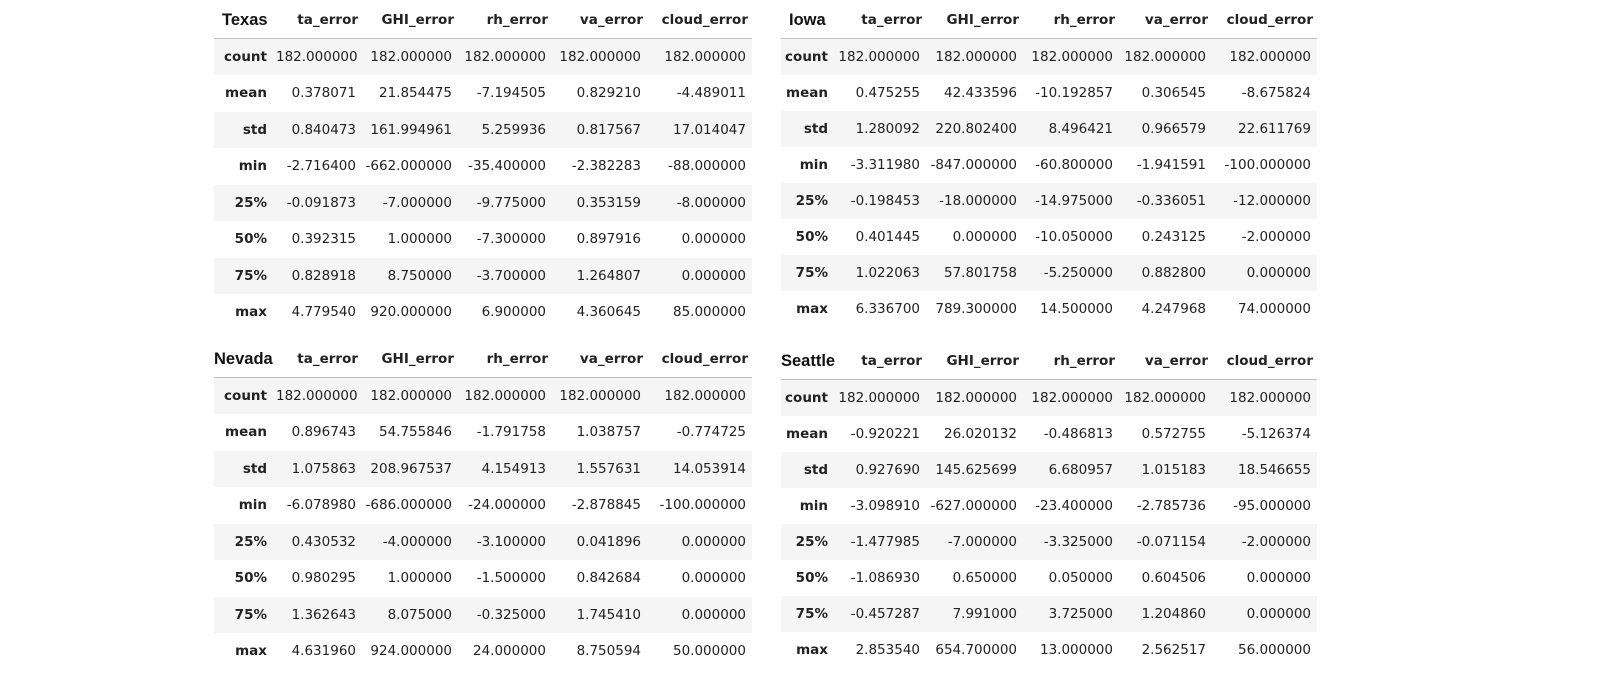 Image resolution: width=1607 pixels, height=690 pixels. I want to click on table-cell: 0.980295, so click(323, 578).